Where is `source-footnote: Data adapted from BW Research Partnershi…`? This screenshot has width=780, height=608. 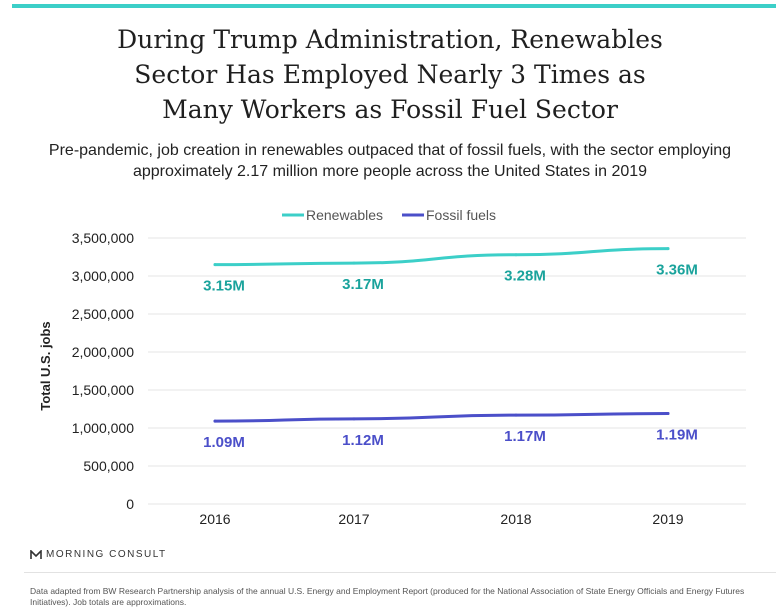
source-footnote: Data adapted from BW Research Partnershi… is located at coordinates (387, 596).